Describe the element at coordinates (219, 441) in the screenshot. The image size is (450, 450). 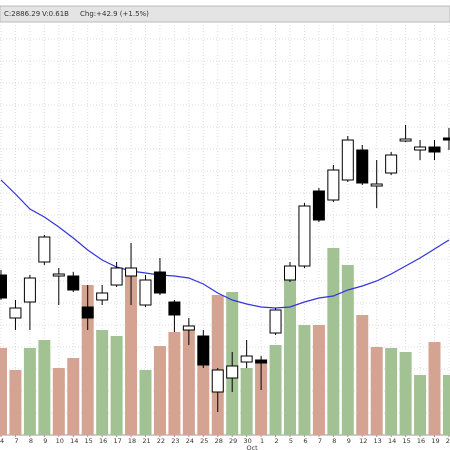
I see `x-tick-label: 28` at that location.